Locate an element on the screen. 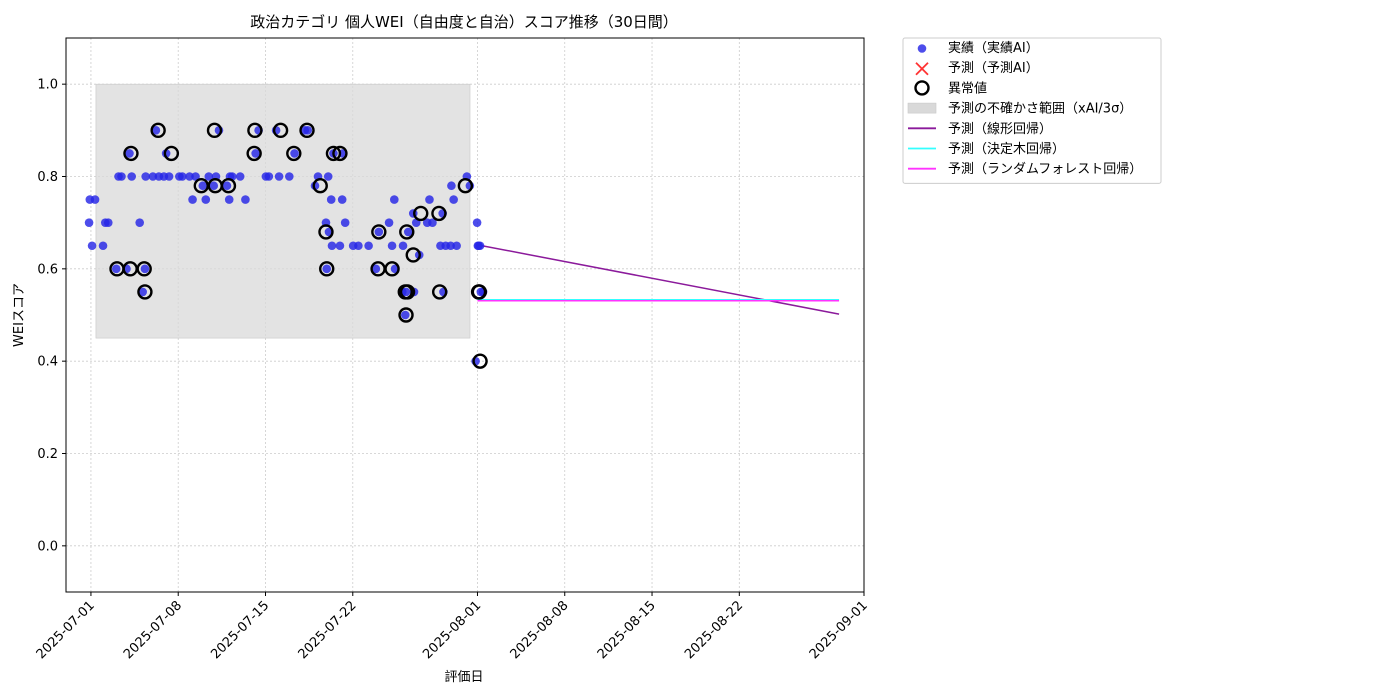 The width and height of the screenshot is (1400, 700). y-tick-label: 0.4 is located at coordinates (47, 362).